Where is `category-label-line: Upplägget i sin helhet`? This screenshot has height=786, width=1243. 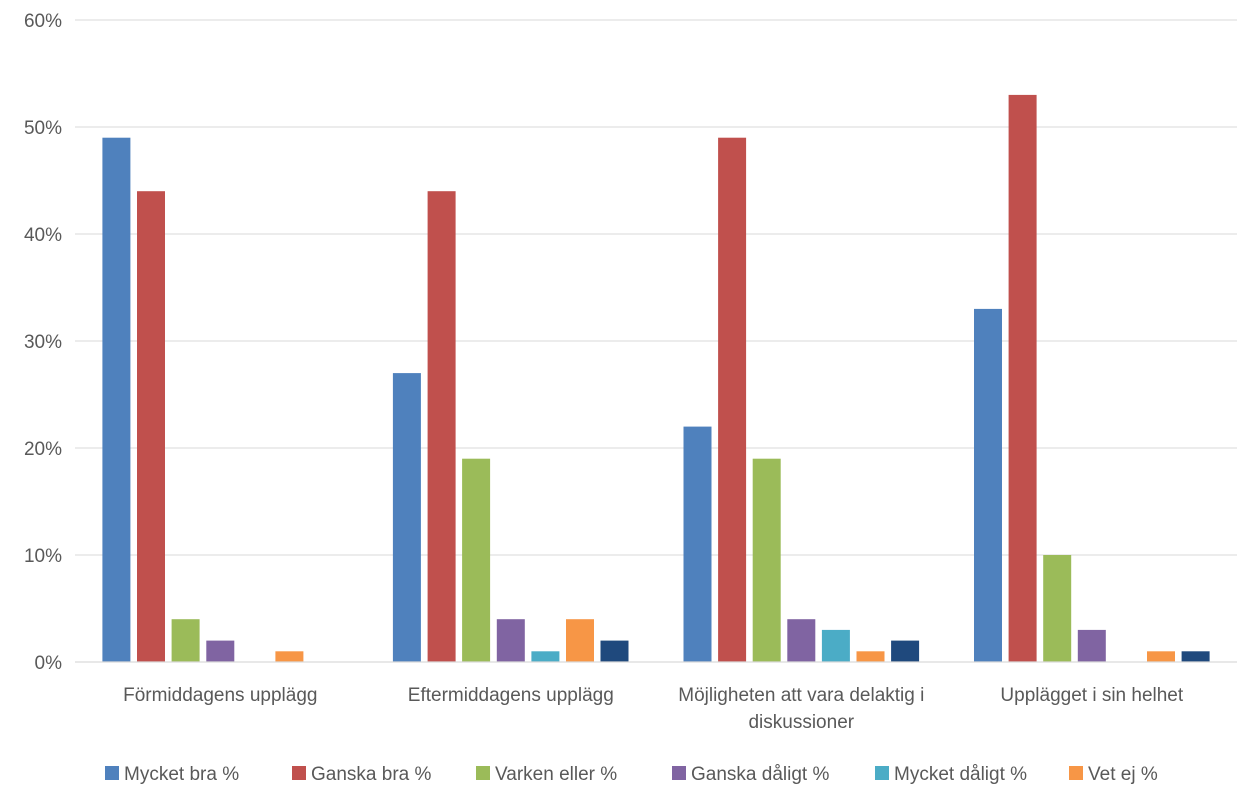 category-label-line: Upplägget i sin helhet is located at coordinates (1091, 695).